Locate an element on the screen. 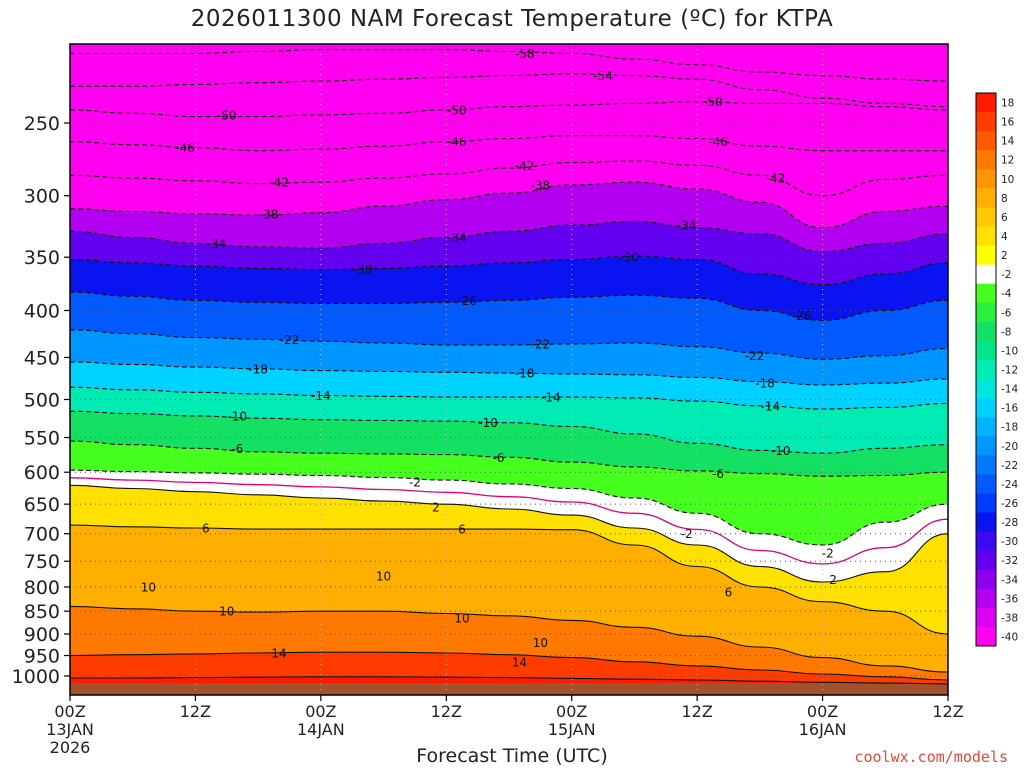 This screenshot has height=768, width=1024. contour-label: -54 is located at coordinates (603, 76).